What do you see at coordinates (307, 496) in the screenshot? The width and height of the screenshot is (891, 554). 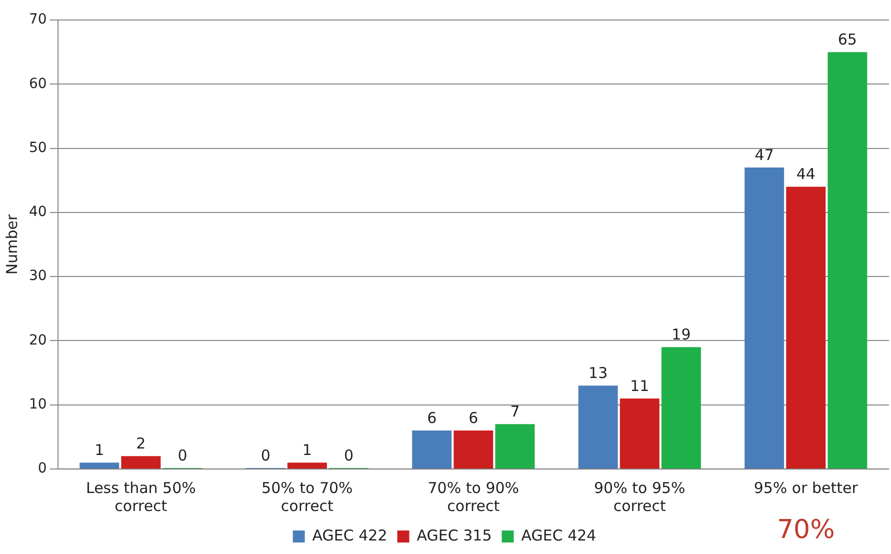 I see `x-tick-label: 50% to 70% correct` at bounding box center [307, 496].